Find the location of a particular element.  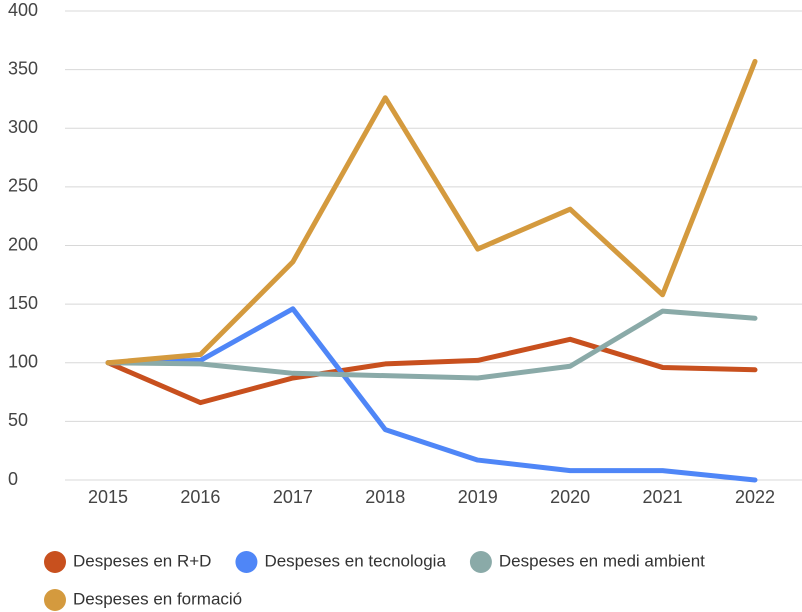

y-tick-label: 150 is located at coordinates (23, 303).